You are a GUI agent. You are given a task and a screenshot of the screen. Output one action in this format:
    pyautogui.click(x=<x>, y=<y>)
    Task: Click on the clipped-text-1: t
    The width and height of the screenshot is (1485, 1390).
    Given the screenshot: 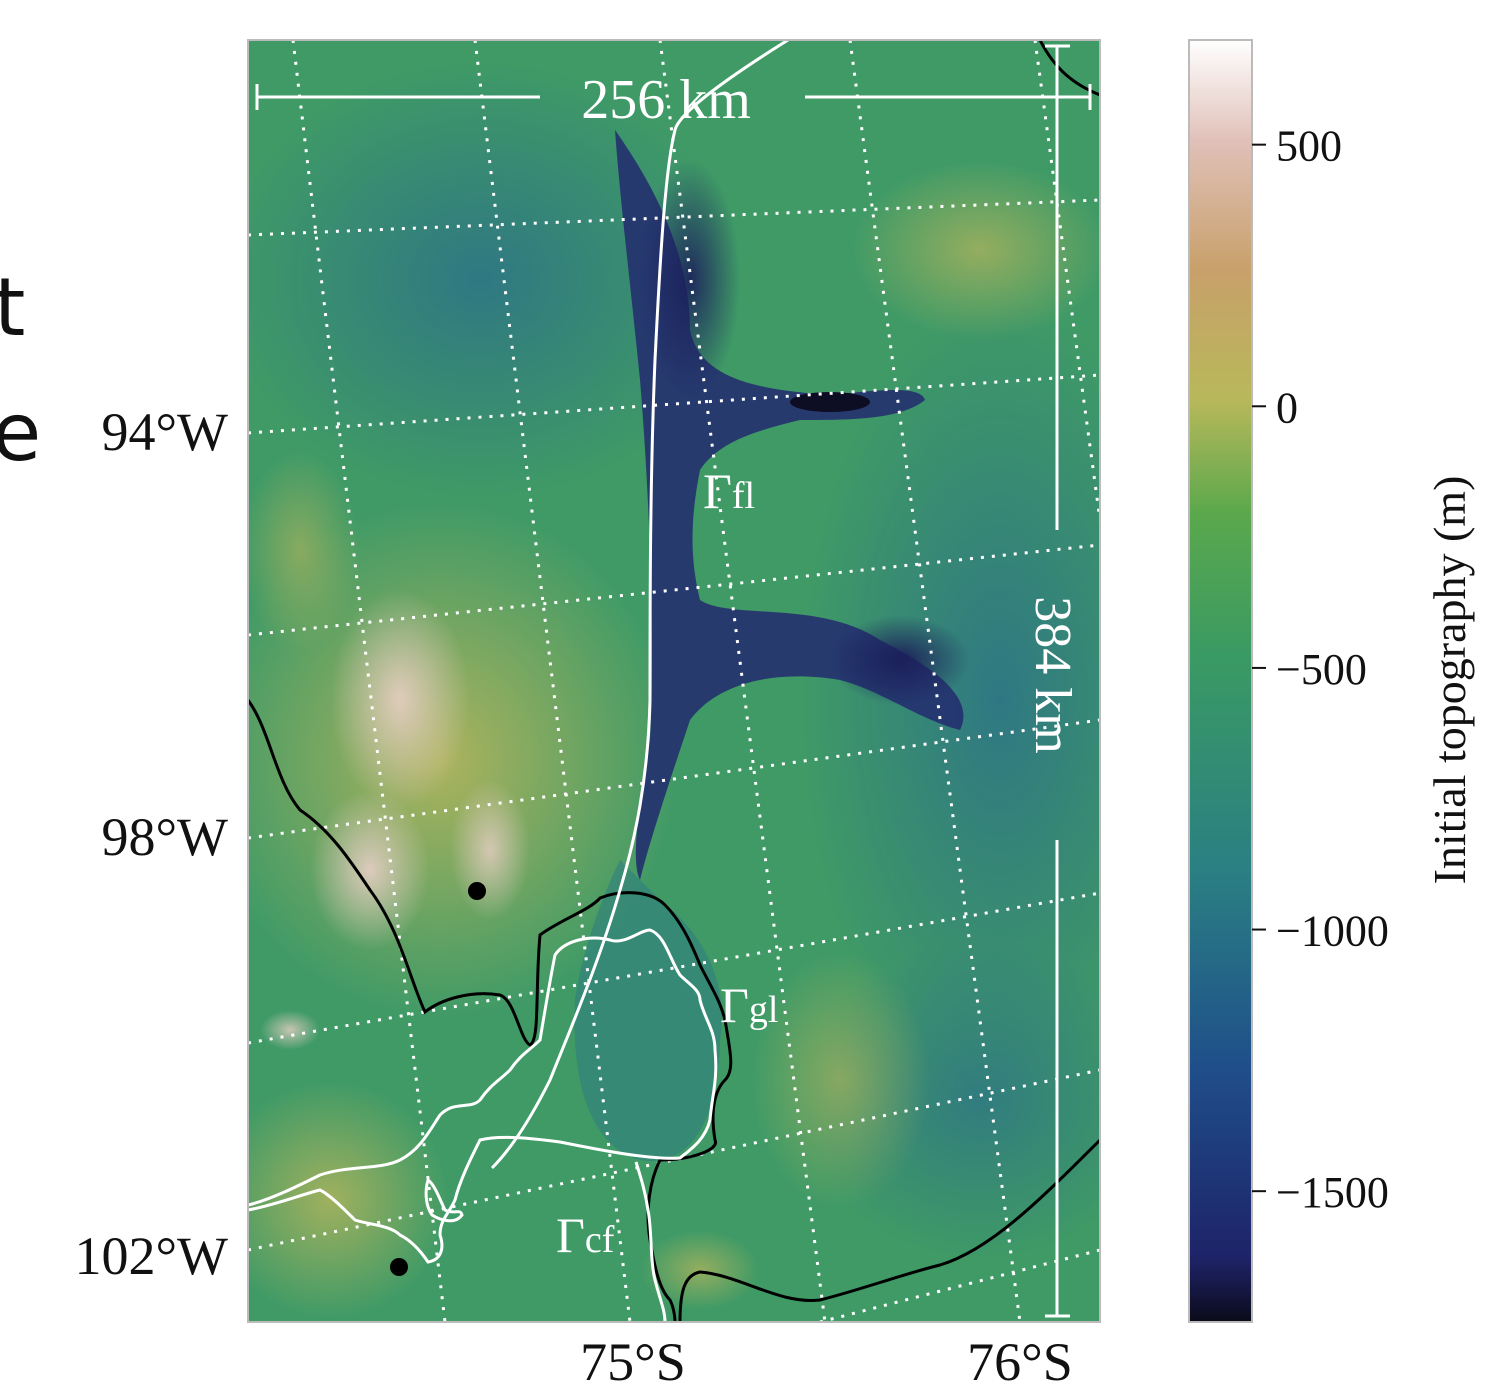 What is the action you would take?
    pyautogui.click(x=12, y=307)
    